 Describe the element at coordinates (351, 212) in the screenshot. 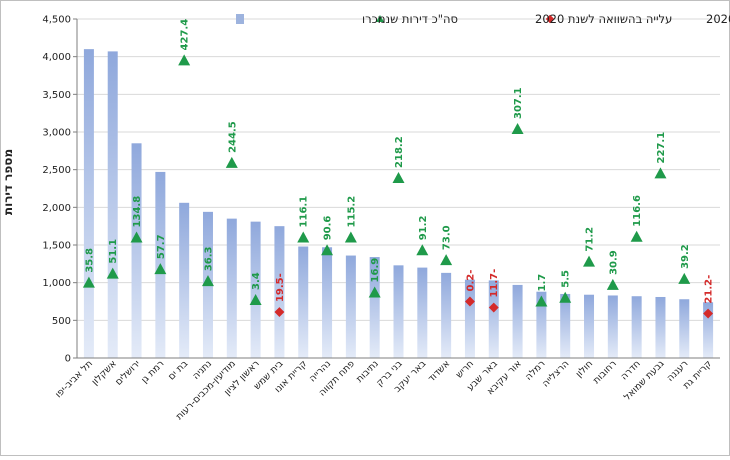

I see `change-label: 115.2` at that location.